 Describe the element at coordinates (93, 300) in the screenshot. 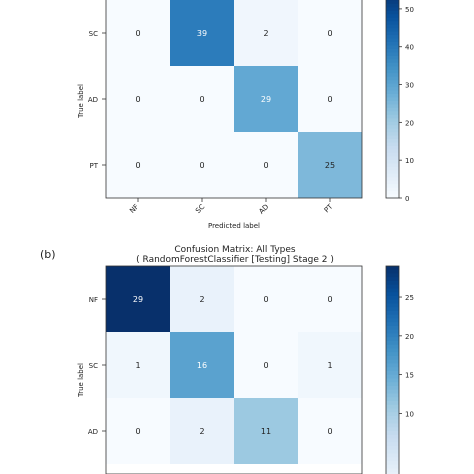

I see `y-tick-label: NF` at that location.